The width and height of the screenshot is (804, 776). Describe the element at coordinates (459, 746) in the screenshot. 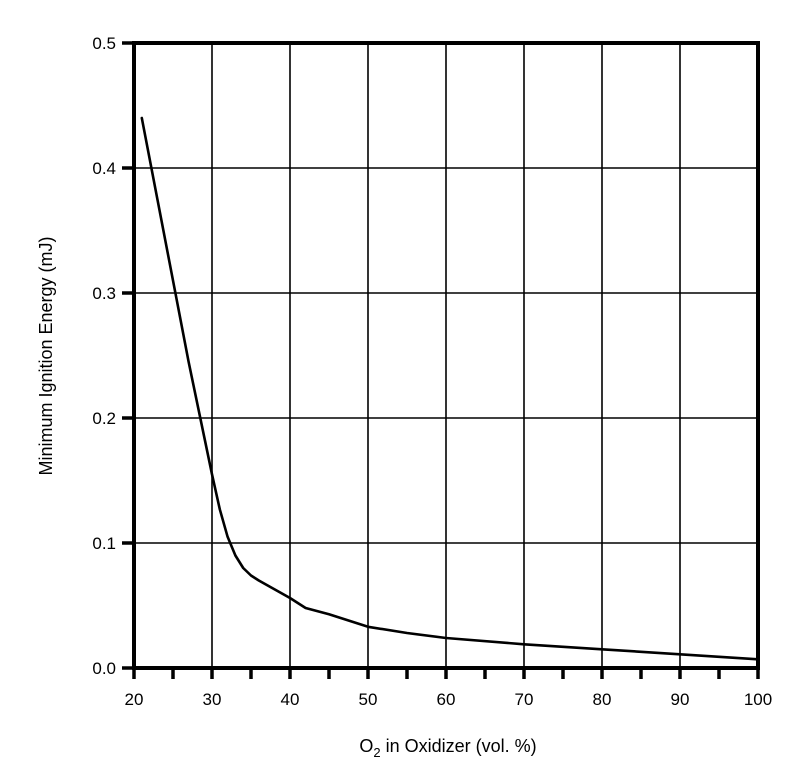

I see `x-axis-title-suffix: in Oxidizer (vol. %)` at that location.